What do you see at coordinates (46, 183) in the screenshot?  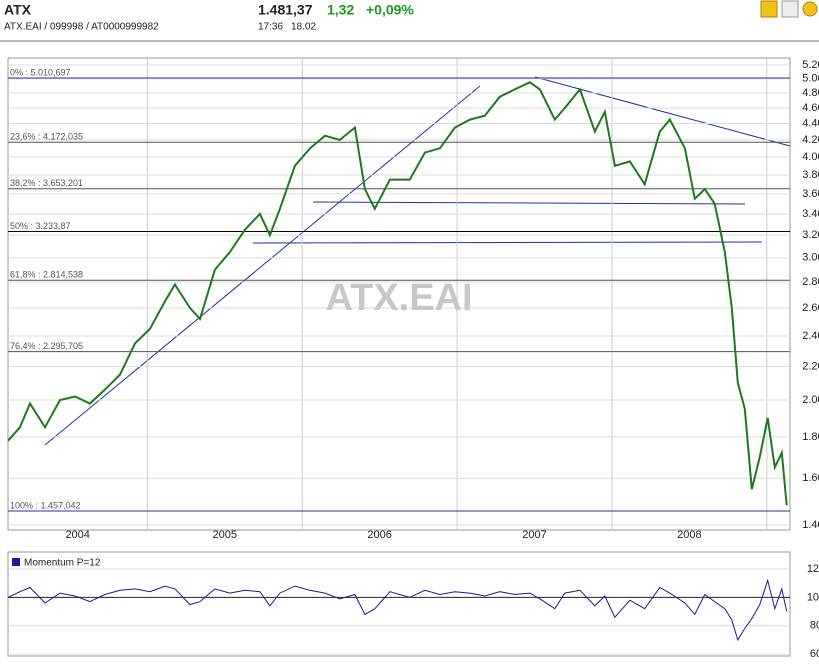 I see `fib-label: 38,2% : 3.653,201` at bounding box center [46, 183].